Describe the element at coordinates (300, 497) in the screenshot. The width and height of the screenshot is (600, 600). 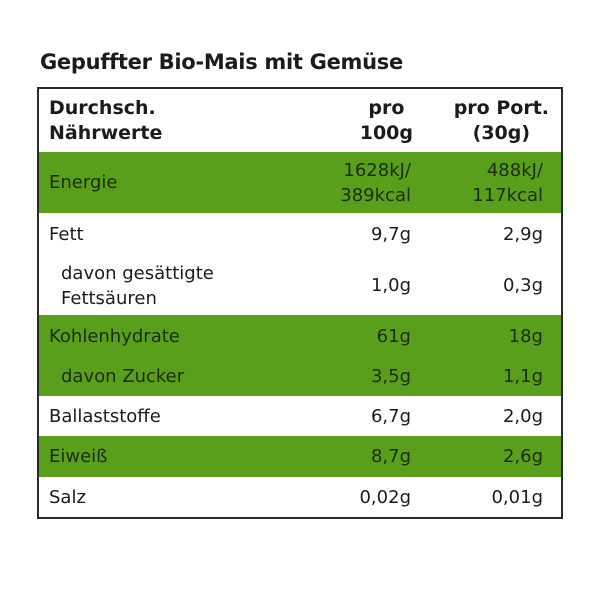
I see `table-row-salz: Salz 0,02g 0,01g` at that location.